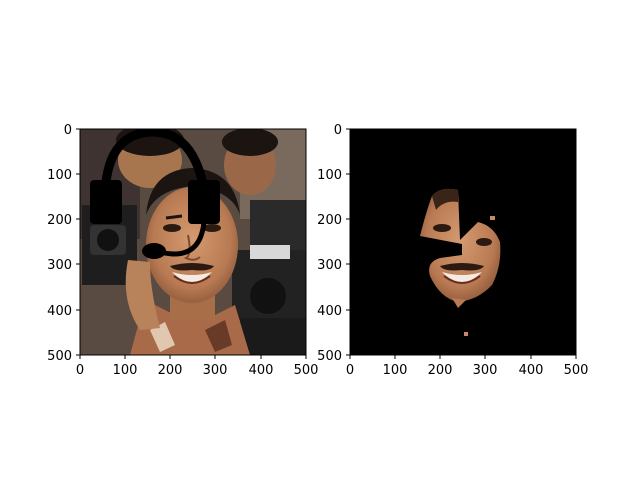  I want to click on right-y-ticks, so click(348, 242).